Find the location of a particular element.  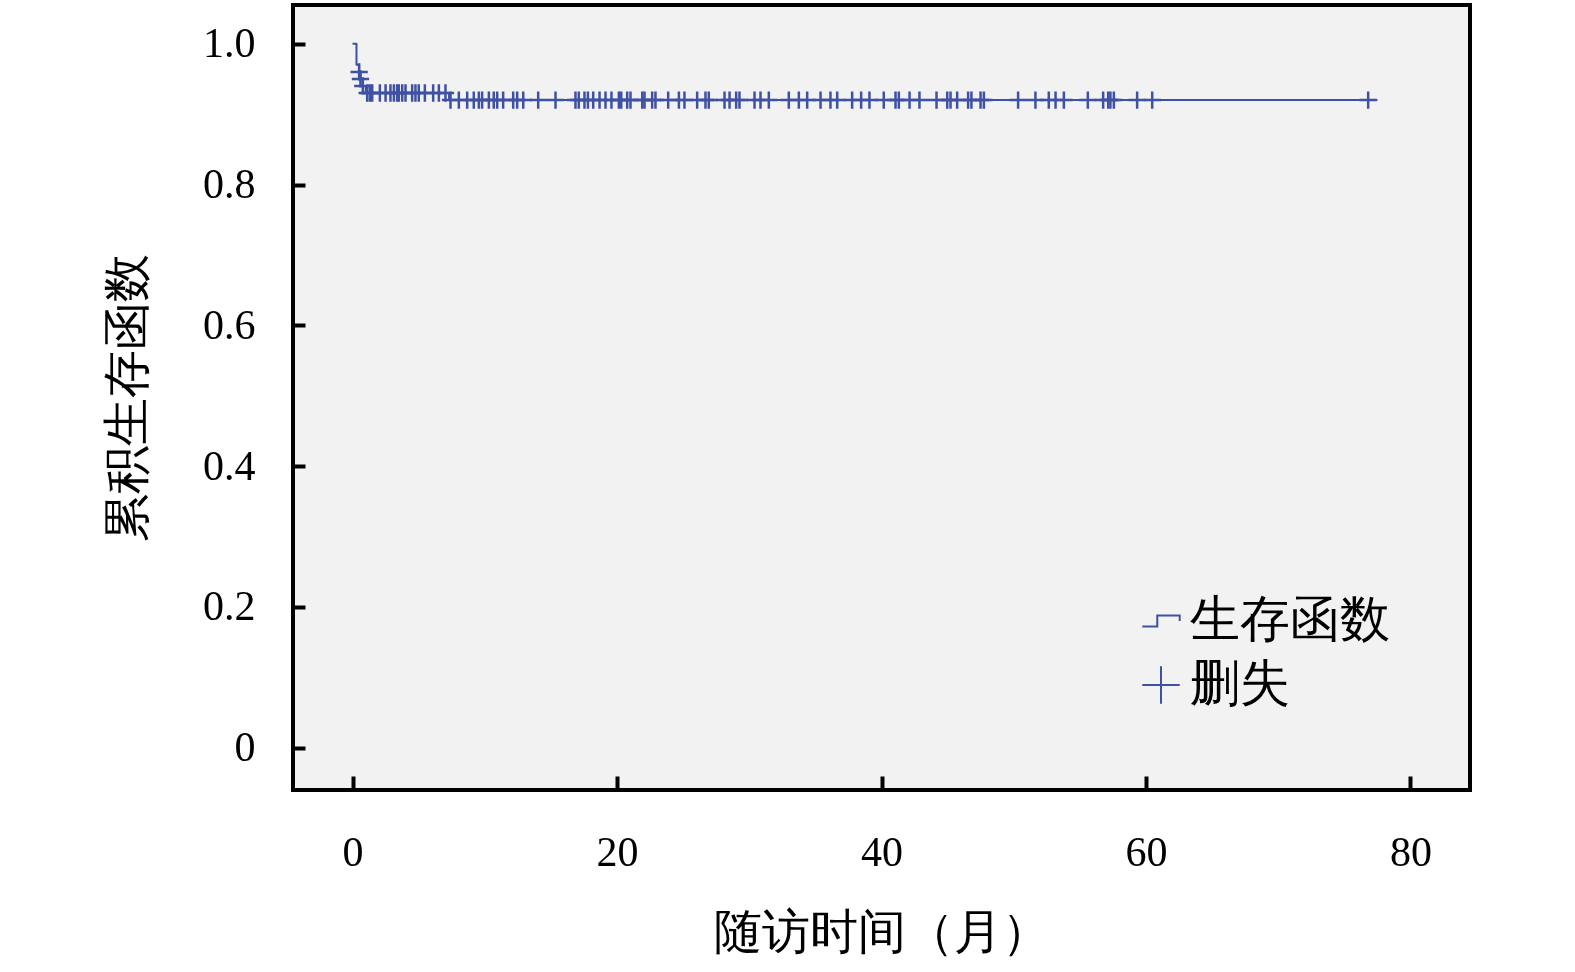

y-tick-label: 1.0 is located at coordinates (229, 43).